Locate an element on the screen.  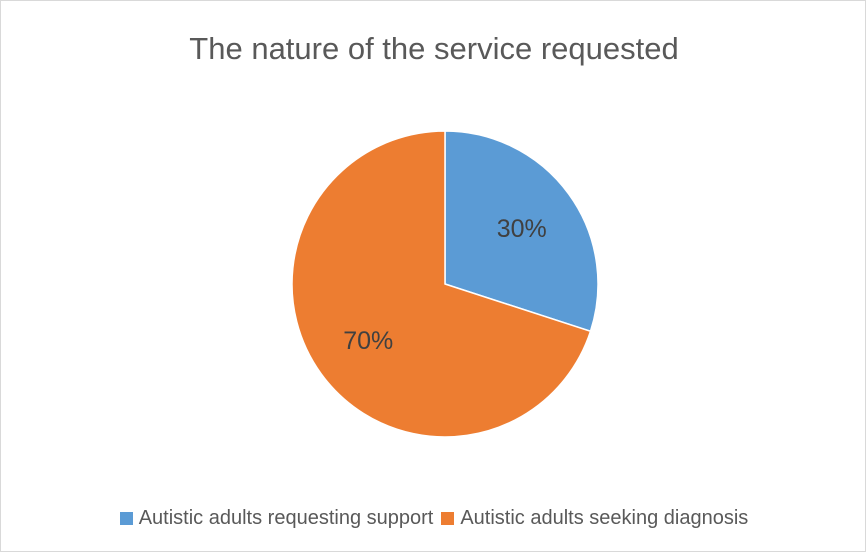
pie-slice-support is located at coordinates (521, 231).